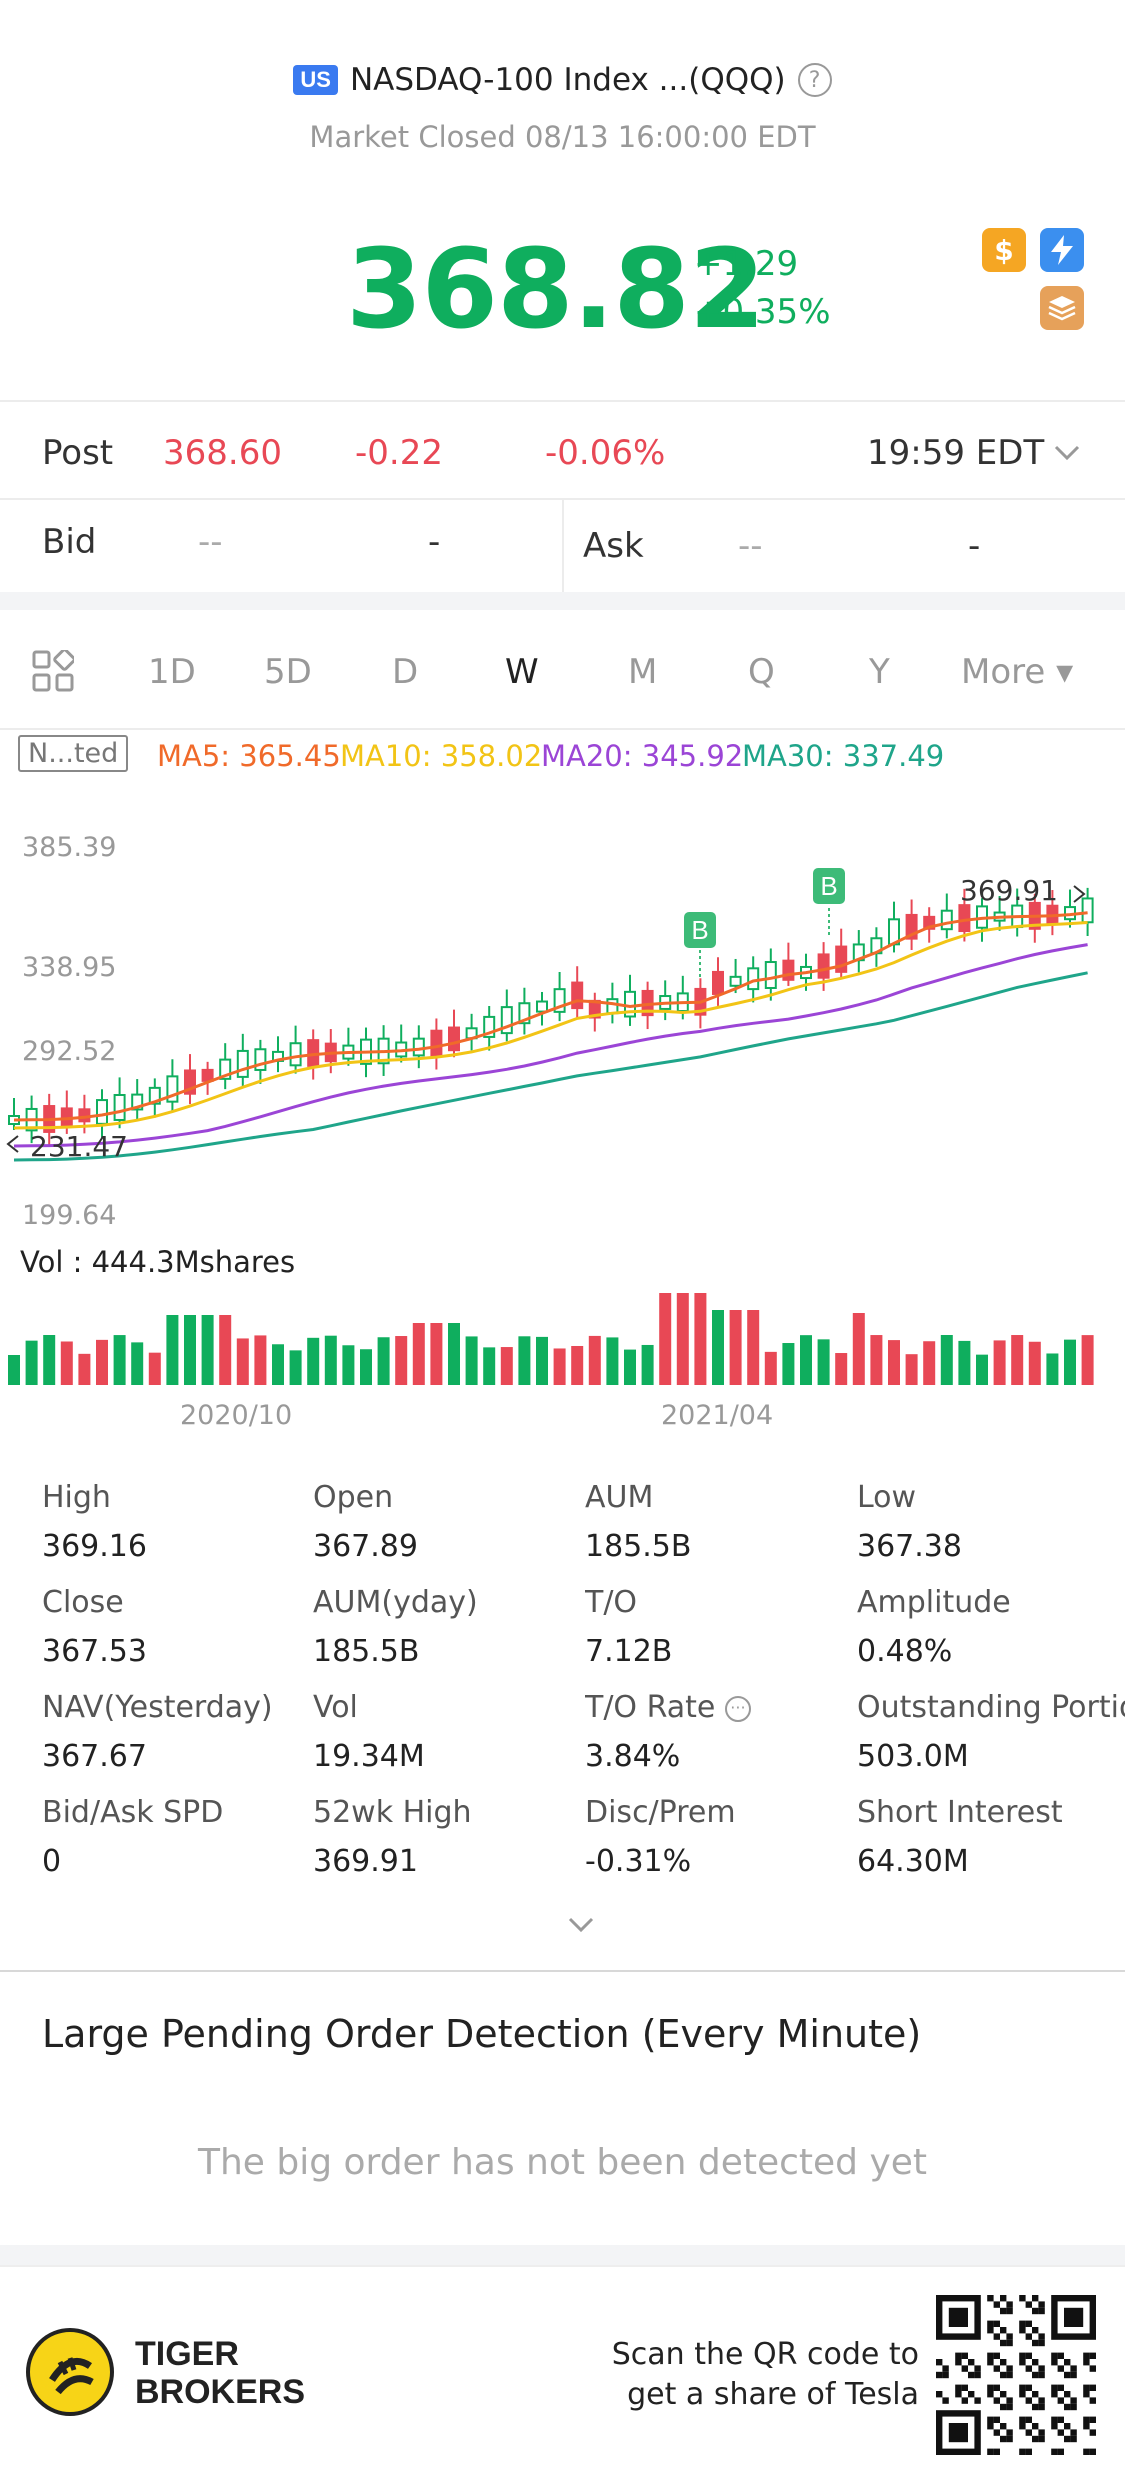 The image size is (1125, 2482). Describe the element at coordinates (172, 672) in the screenshot. I see `tab-1d: 1D` at that location.